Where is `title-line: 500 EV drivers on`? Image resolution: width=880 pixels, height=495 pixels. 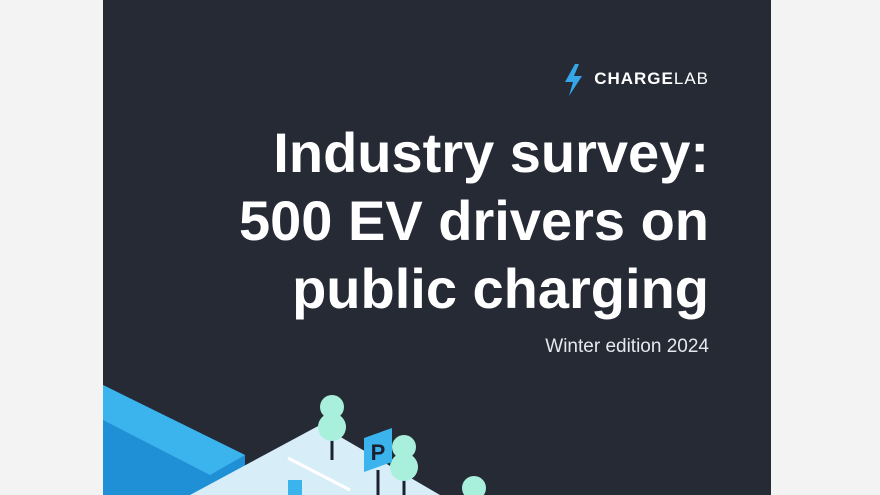 title-line: 500 EV drivers on is located at coordinates (474, 220).